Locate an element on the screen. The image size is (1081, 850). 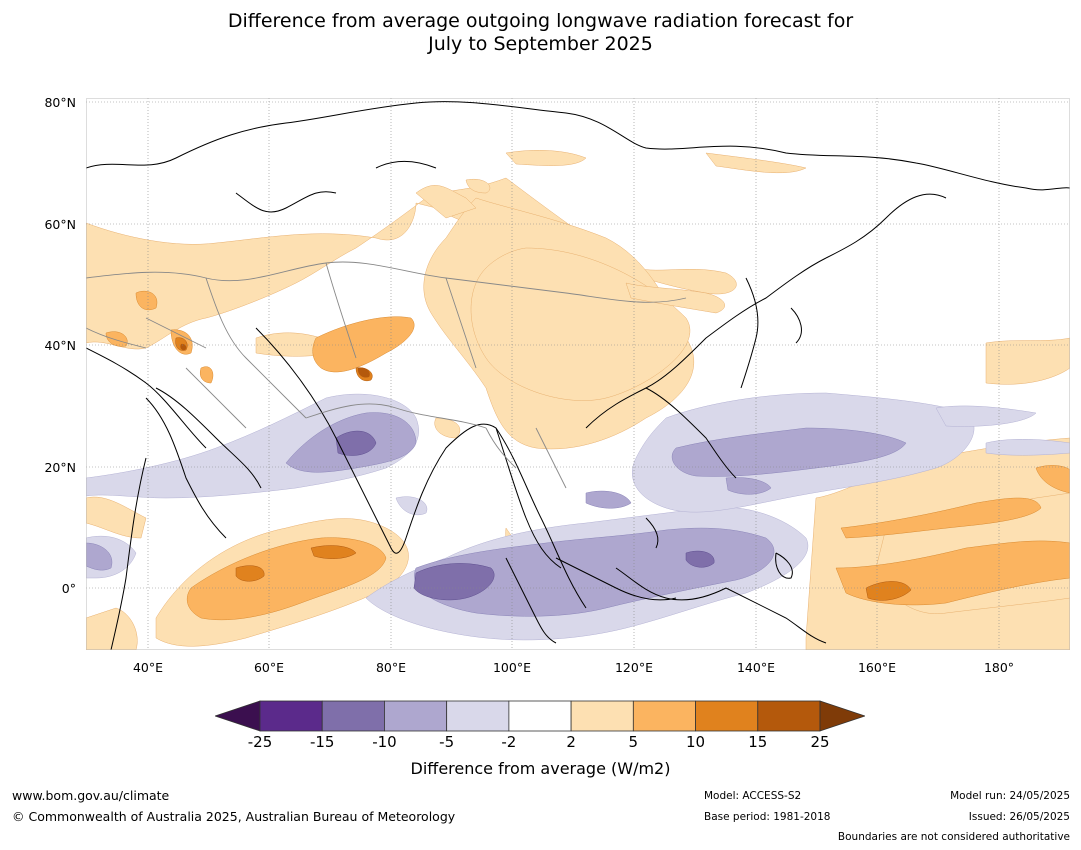
lat-label-0: 0° is located at coordinates (68, 588).